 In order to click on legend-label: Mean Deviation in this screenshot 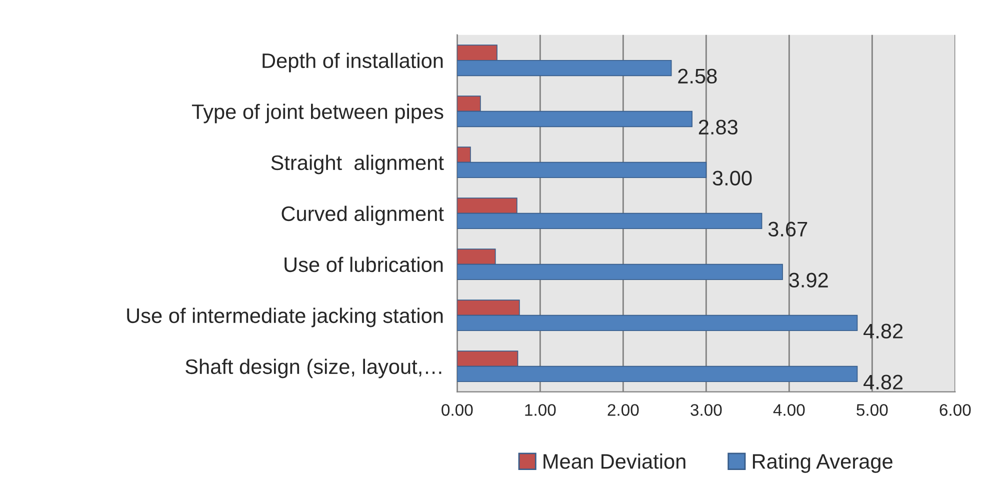, I will do `click(615, 461)`.